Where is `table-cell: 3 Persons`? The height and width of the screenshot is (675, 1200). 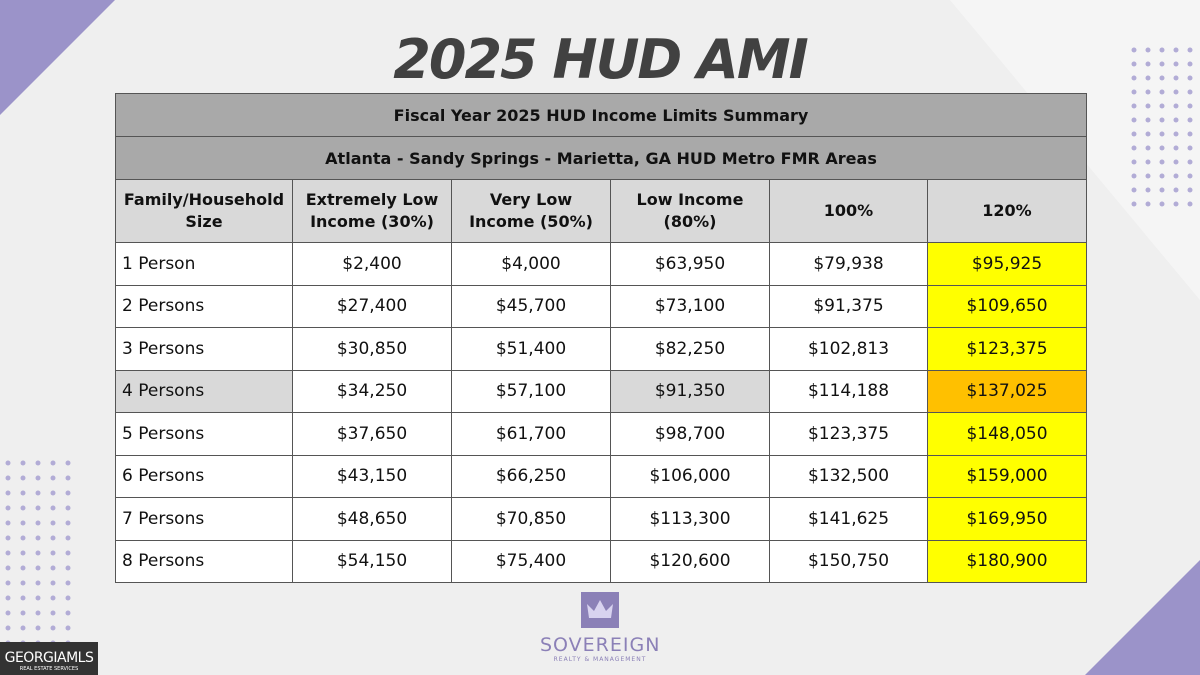 table-cell: 3 Persons is located at coordinates (204, 349).